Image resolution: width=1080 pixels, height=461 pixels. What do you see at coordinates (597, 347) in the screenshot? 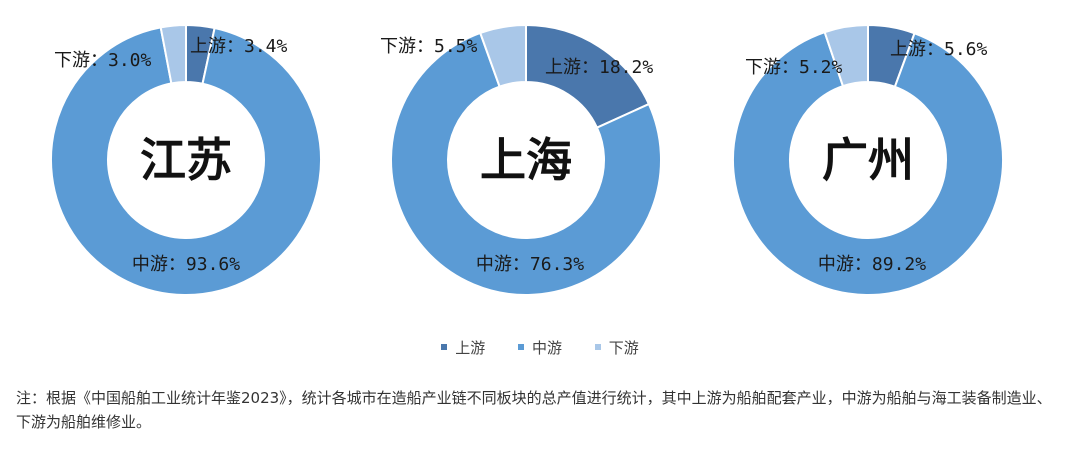
I see `legend-swatch-downstream` at bounding box center [597, 347].